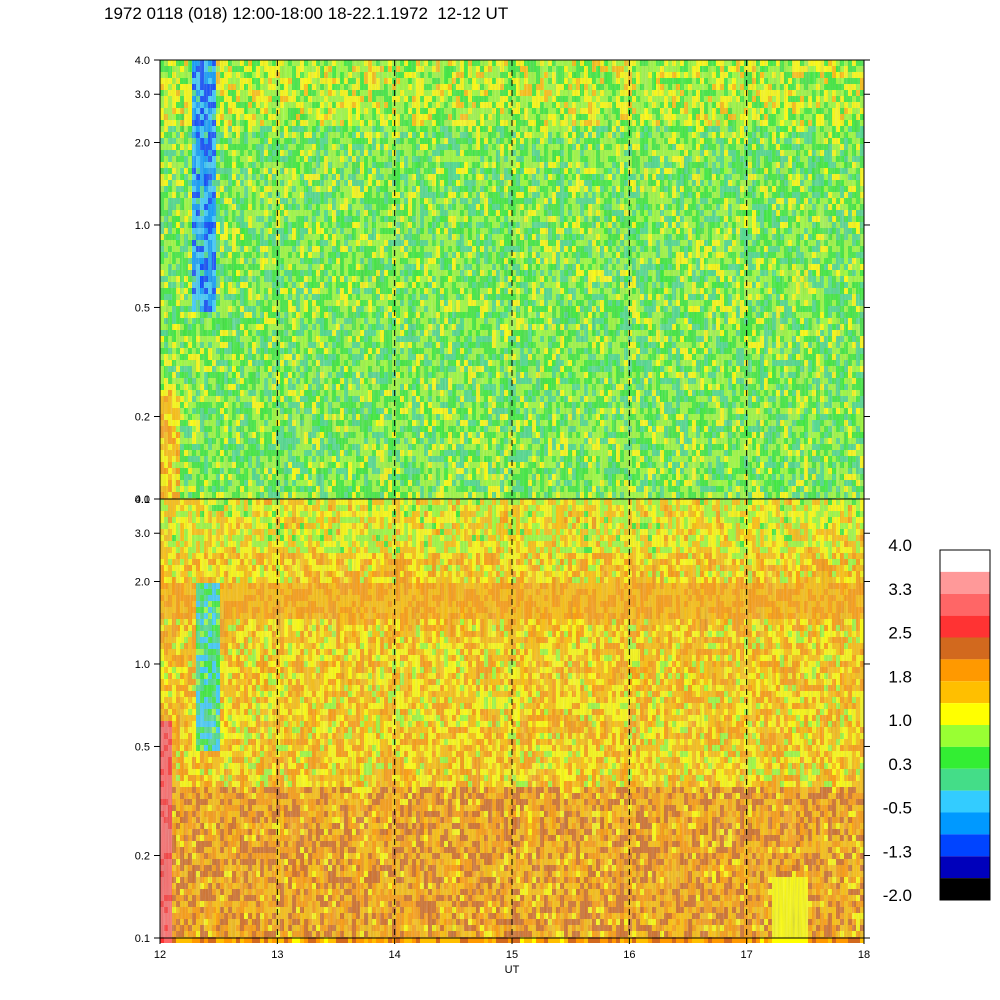 Image resolution: width=1000 pixels, height=1000 pixels. Describe the element at coordinates (900, 676) in the screenshot. I see `colorbar-label: 1.8` at that location.